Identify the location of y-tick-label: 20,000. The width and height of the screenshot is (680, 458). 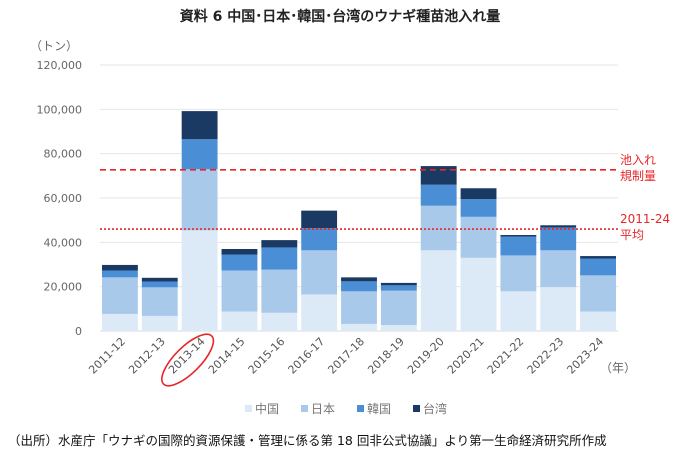
(63, 287).